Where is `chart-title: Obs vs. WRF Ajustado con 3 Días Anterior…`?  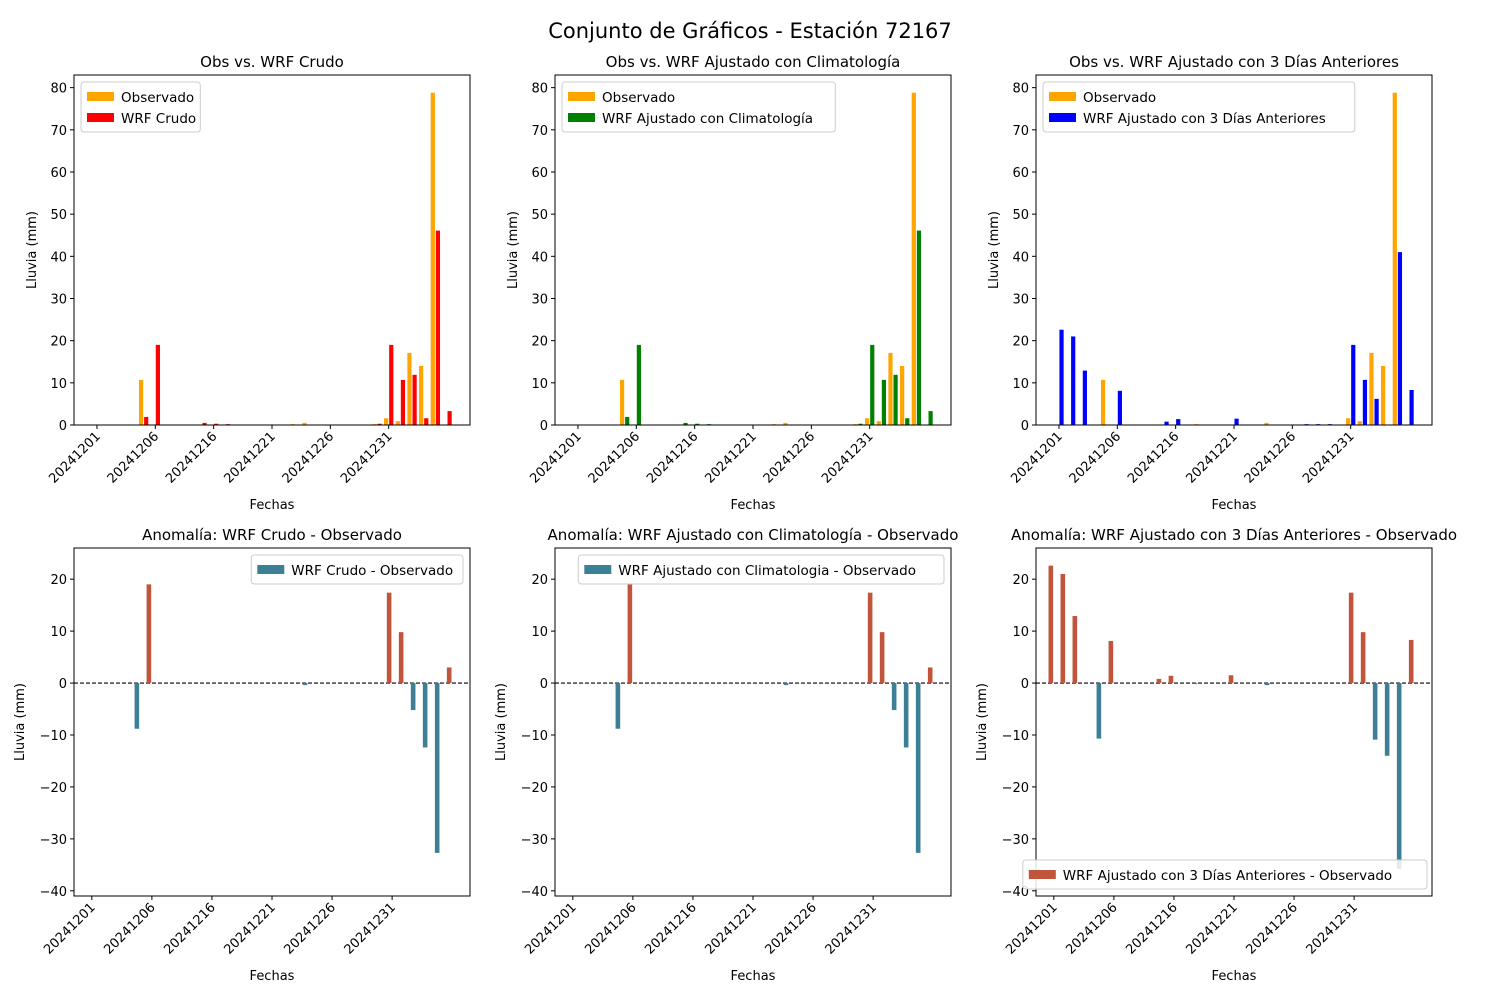 chart-title: Obs vs. WRF Ajustado con 3 Días Anterior… is located at coordinates (1234, 62).